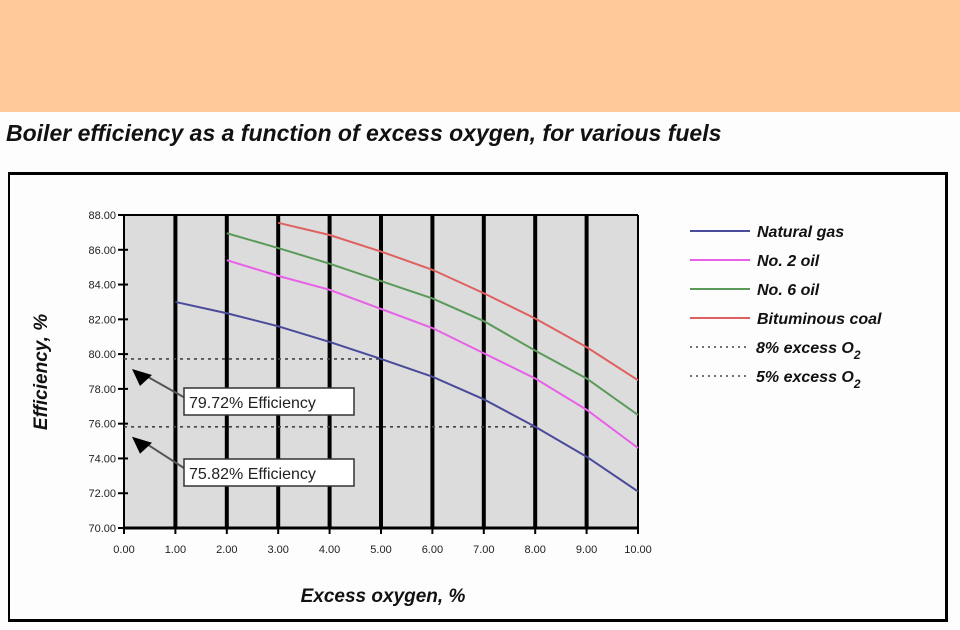 The width and height of the screenshot is (960, 630). Describe the element at coordinates (102, 320) in the screenshot. I see `y-tick-label: 82.00` at that location.